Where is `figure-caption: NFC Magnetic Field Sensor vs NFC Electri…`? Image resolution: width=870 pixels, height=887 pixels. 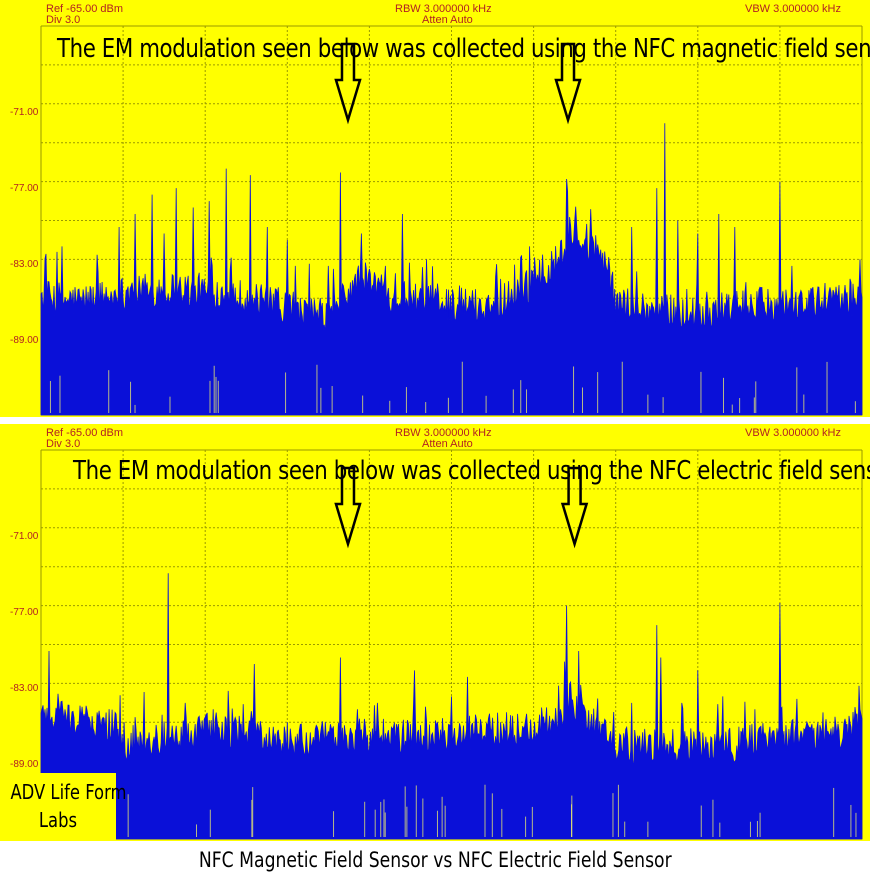
figure-caption: NFC Magnetic Field Sensor vs NFC Electri… is located at coordinates (435, 860).